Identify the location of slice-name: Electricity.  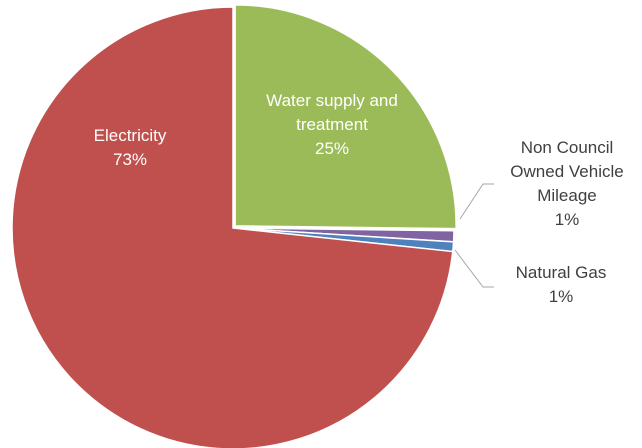
(130, 135).